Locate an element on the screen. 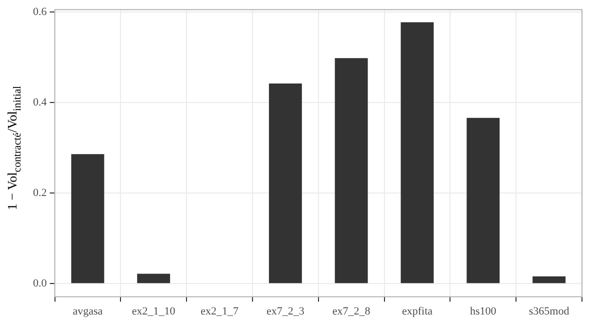 This screenshot has width=589, height=321. x-tick-label: expfita is located at coordinates (417, 311).